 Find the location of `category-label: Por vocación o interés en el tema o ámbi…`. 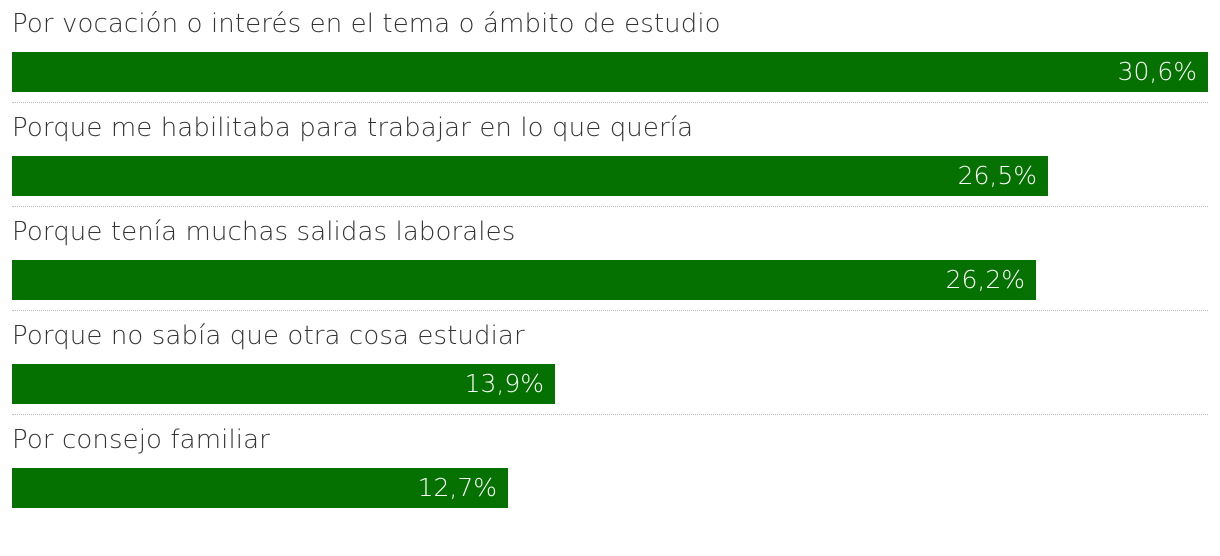

category-label: Por vocación o interés en el tema o ámbi… is located at coordinates (366, 24).